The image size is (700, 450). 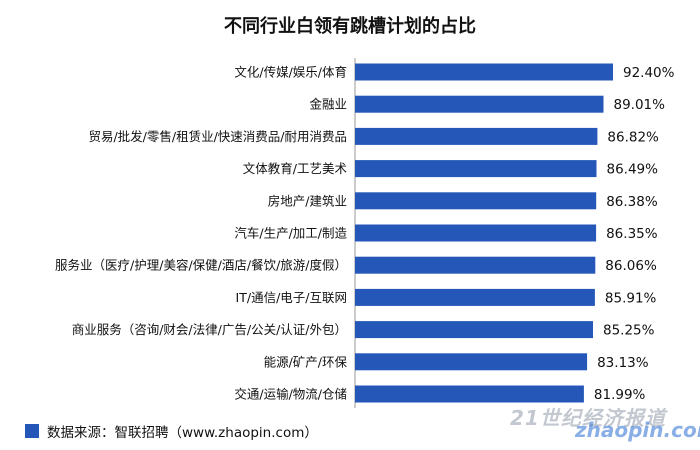 What do you see at coordinates (290, 394) in the screenshot?
I see `category-label: 交通/运输/物流/仓储` at bounding box center [290, 394].